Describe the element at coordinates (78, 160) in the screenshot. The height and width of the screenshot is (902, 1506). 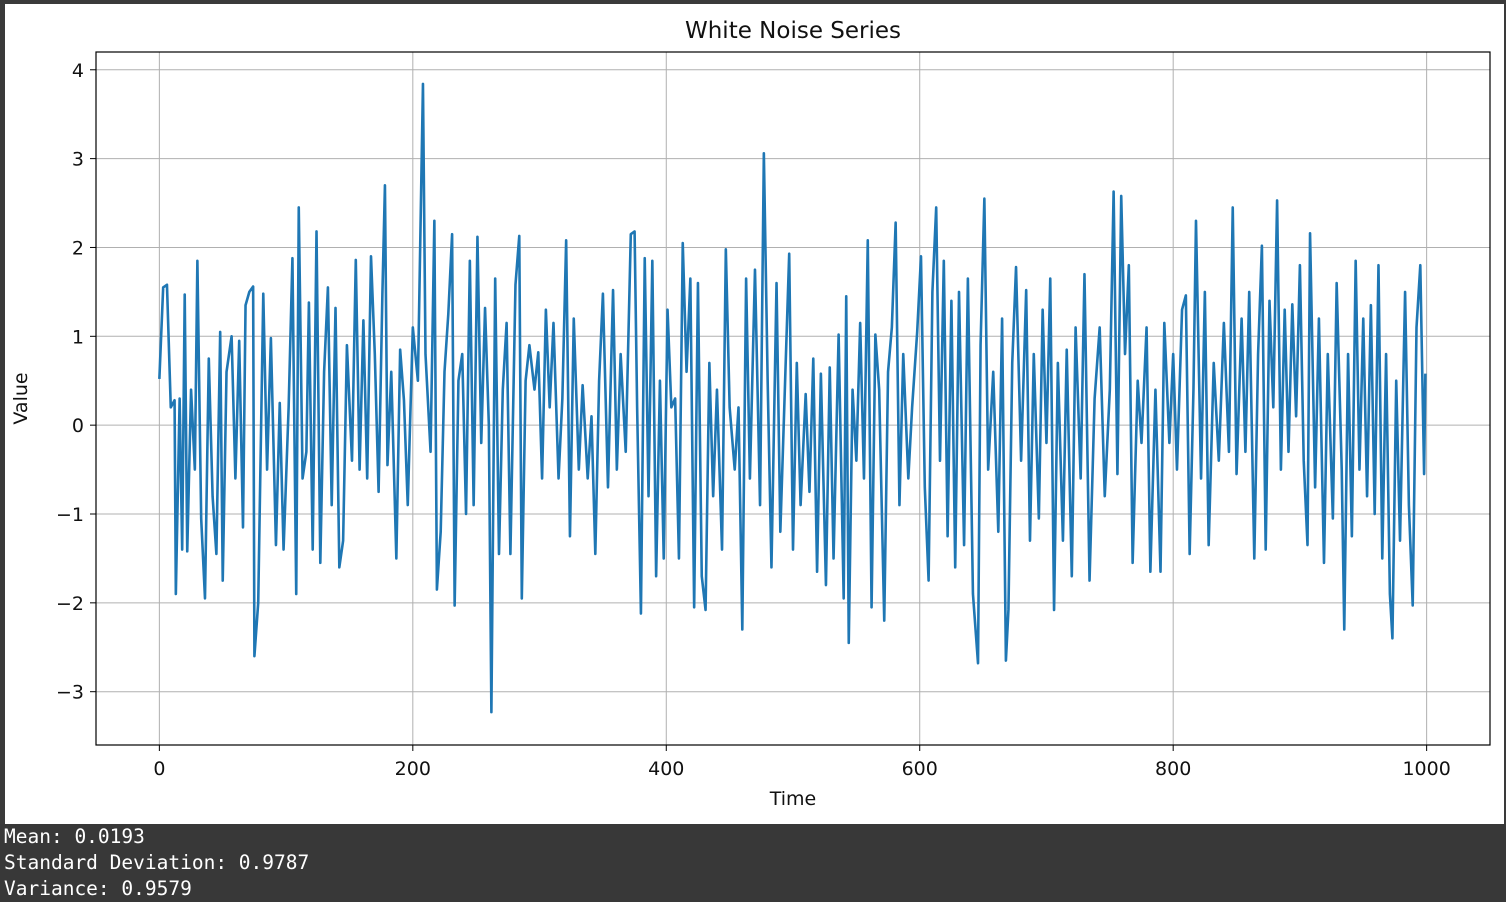
I see `y-tick-label: 3` at that location.